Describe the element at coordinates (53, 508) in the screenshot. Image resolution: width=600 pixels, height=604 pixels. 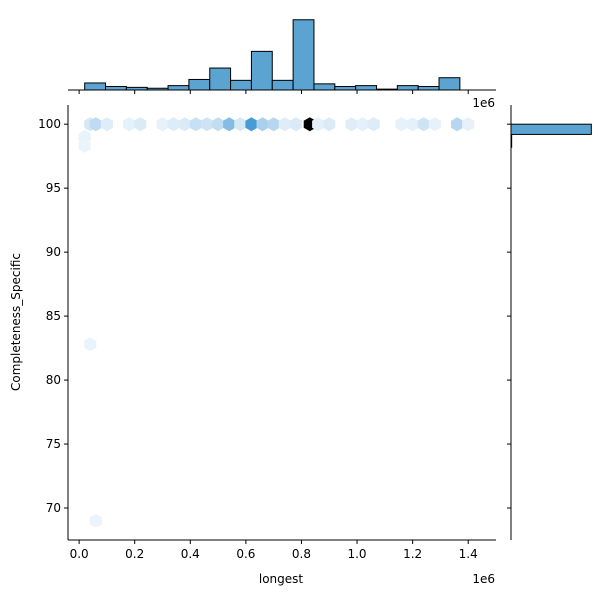
I see `y-tick-label: 70` at that location.